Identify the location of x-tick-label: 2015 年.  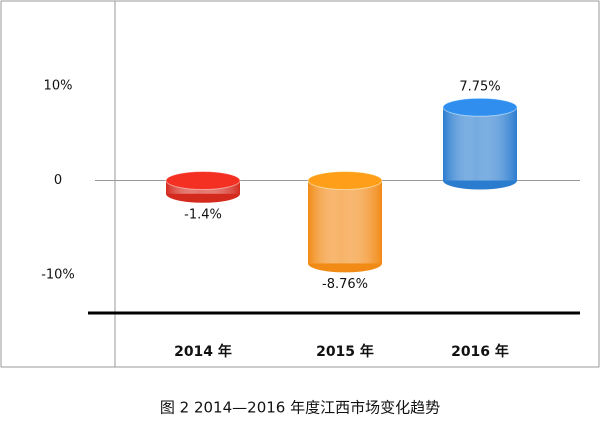
(345, 351).